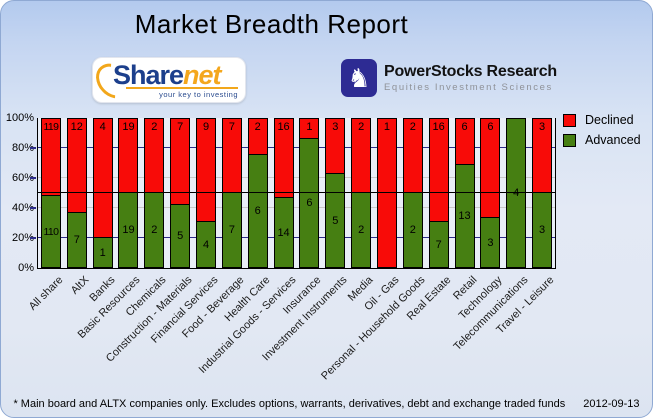 The width and height of the screenshot is (655, 420). What do you see at coordinates (283, 233) in the screenshot?
I see `bar-advanced-segment: 14` at bounding box center [283, 233].